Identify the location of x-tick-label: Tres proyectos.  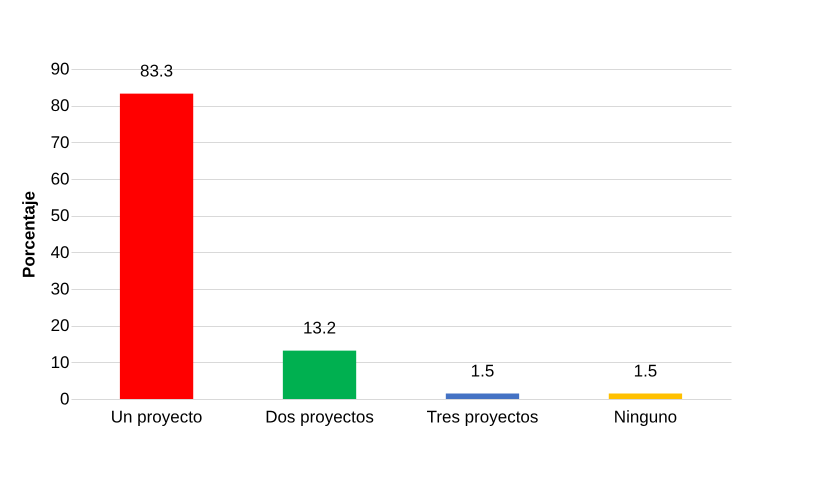
(482, 417).